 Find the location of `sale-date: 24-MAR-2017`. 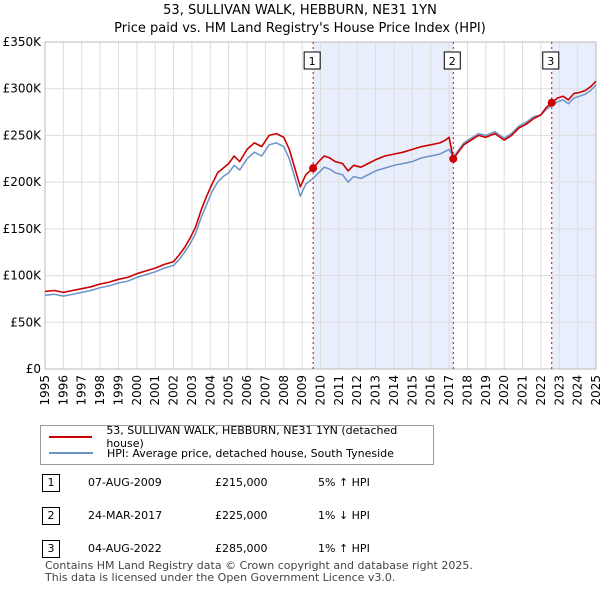

sale-date: 24-MAR-2017 is located at coordinates (125, 515).